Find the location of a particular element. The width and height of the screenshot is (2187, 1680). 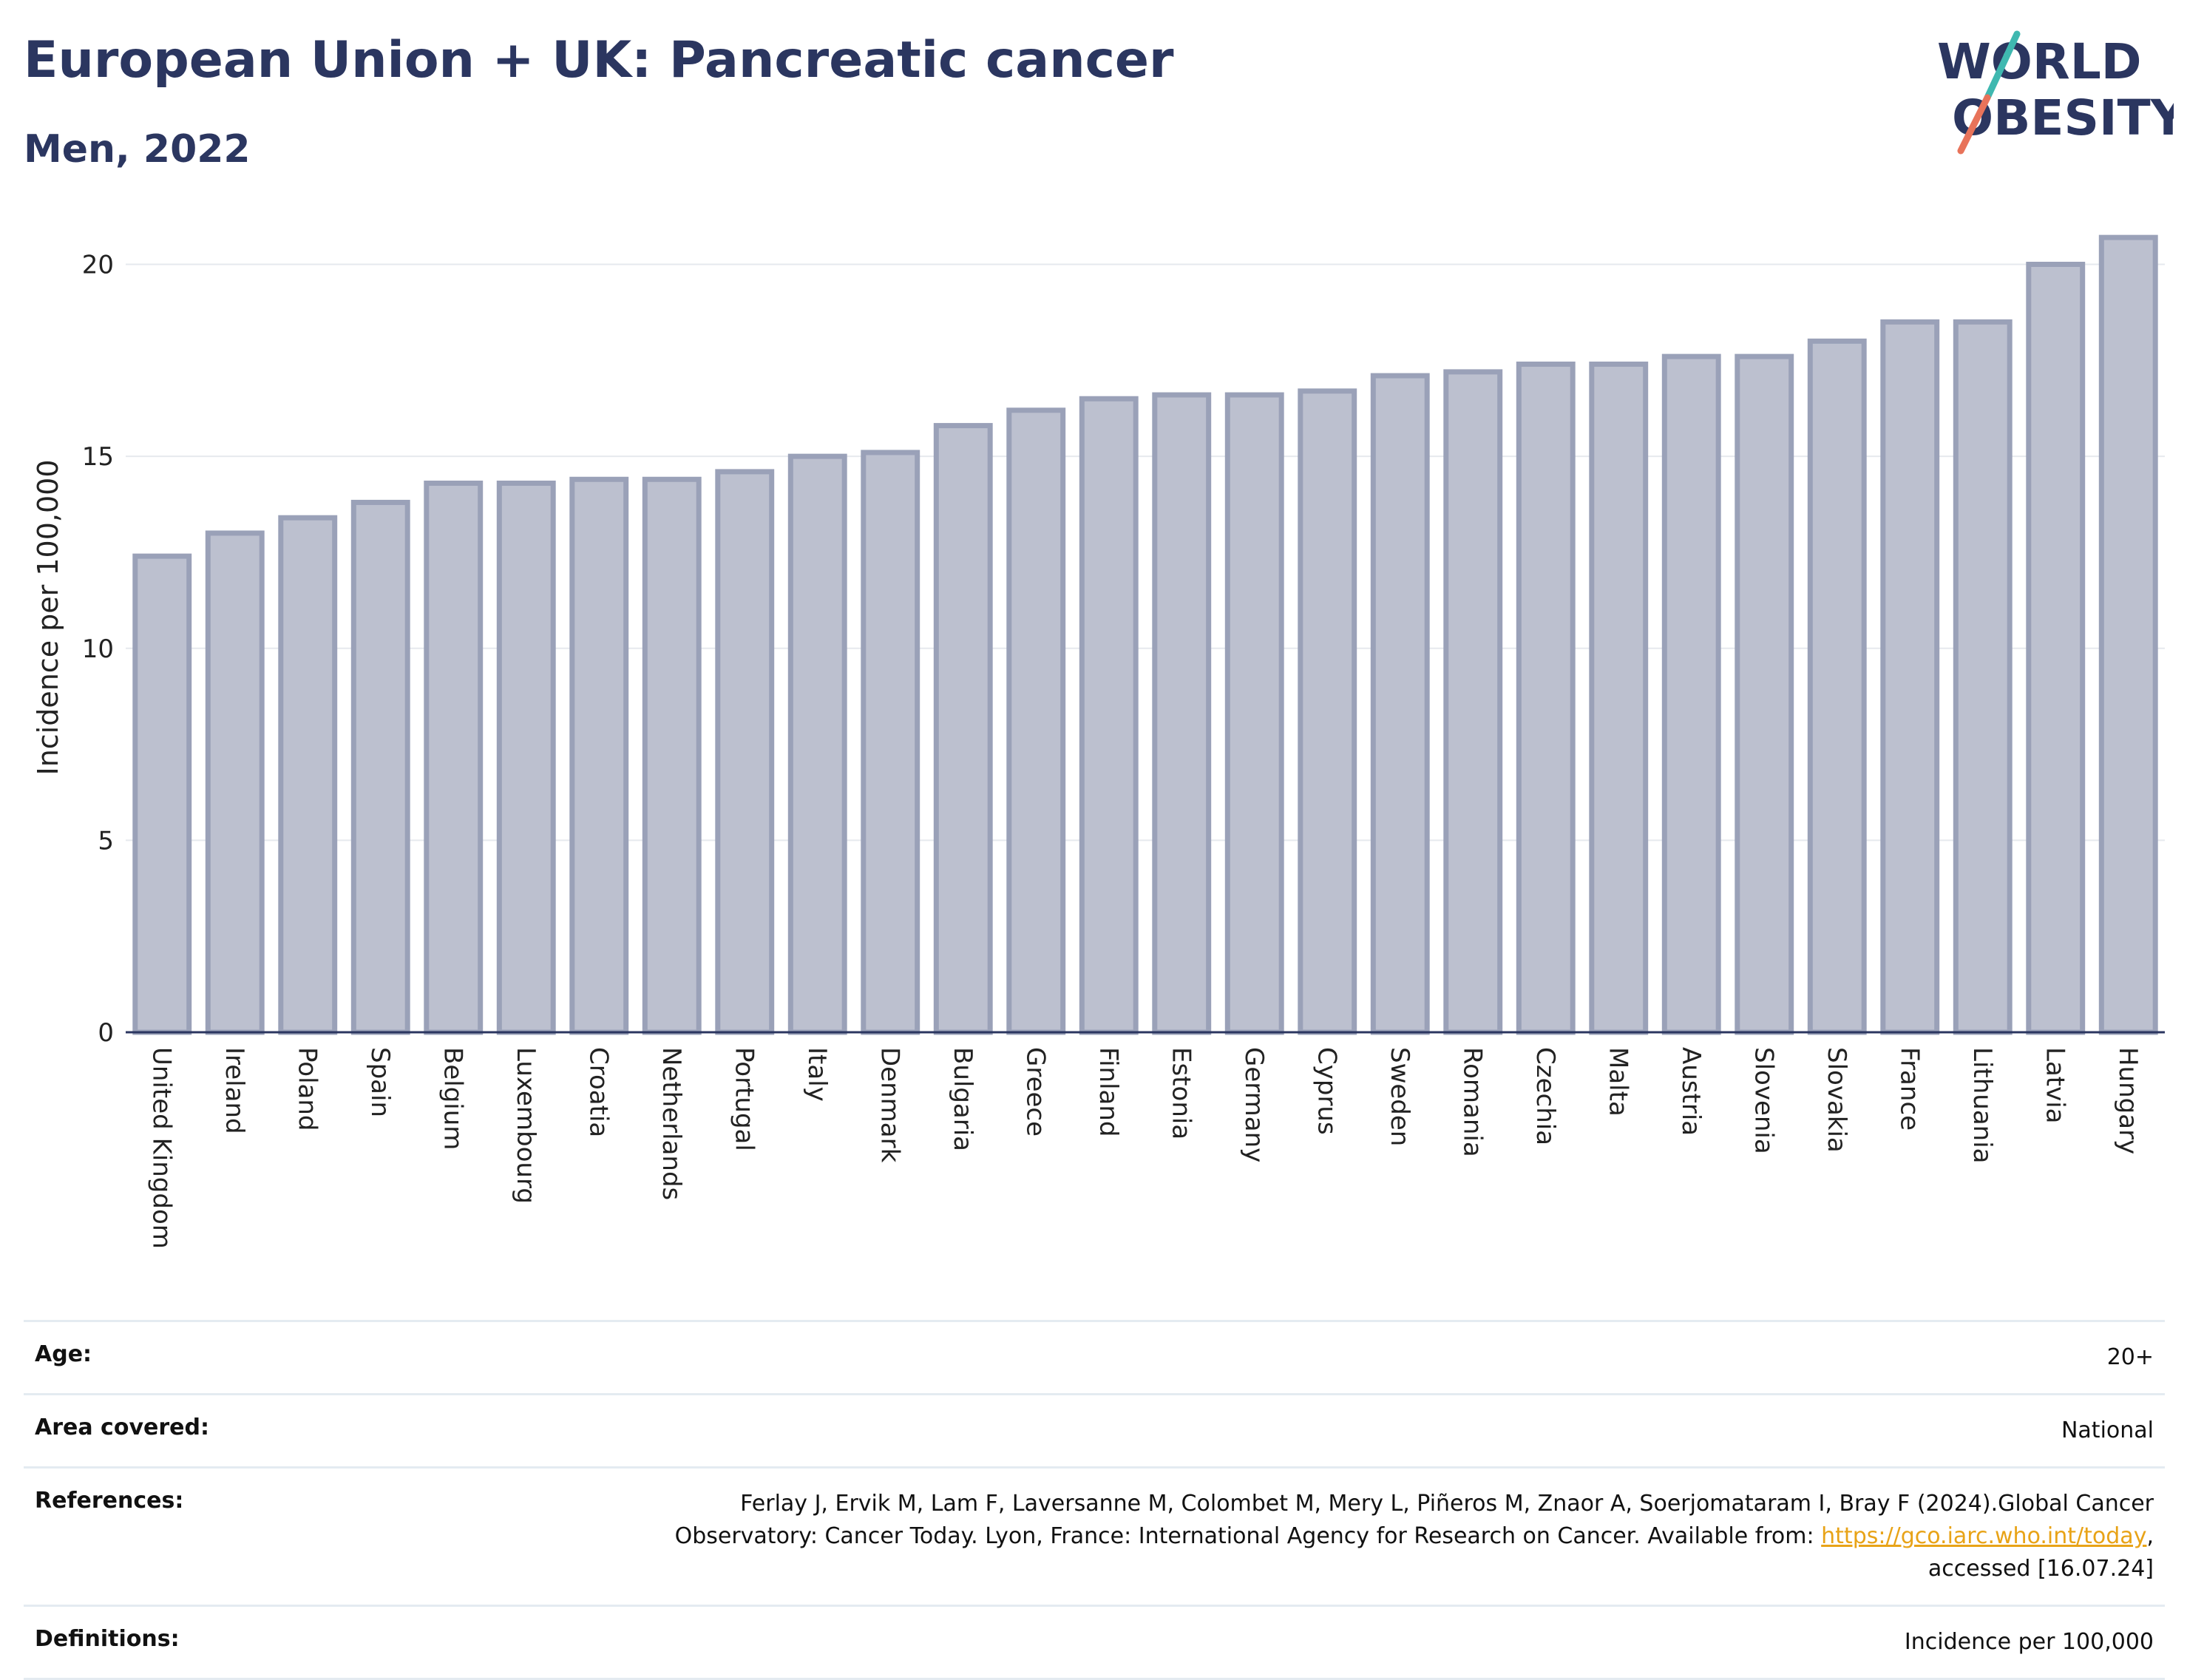

y-axis-label: Incidence per 100,000 is located at coordinates (48, 617).